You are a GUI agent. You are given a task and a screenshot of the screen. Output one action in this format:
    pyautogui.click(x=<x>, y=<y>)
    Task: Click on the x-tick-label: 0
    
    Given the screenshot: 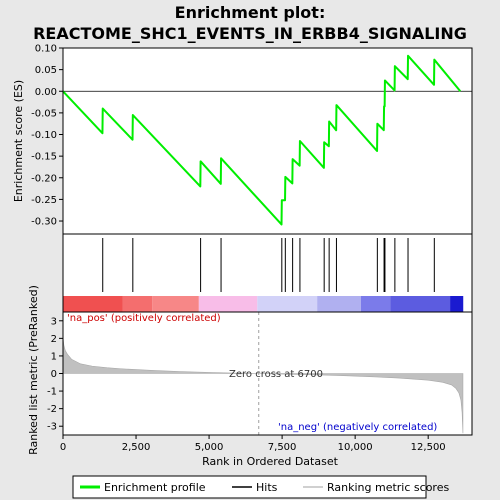 What is the action you would take?
    pyautogui.click(x=63, y=447)
    